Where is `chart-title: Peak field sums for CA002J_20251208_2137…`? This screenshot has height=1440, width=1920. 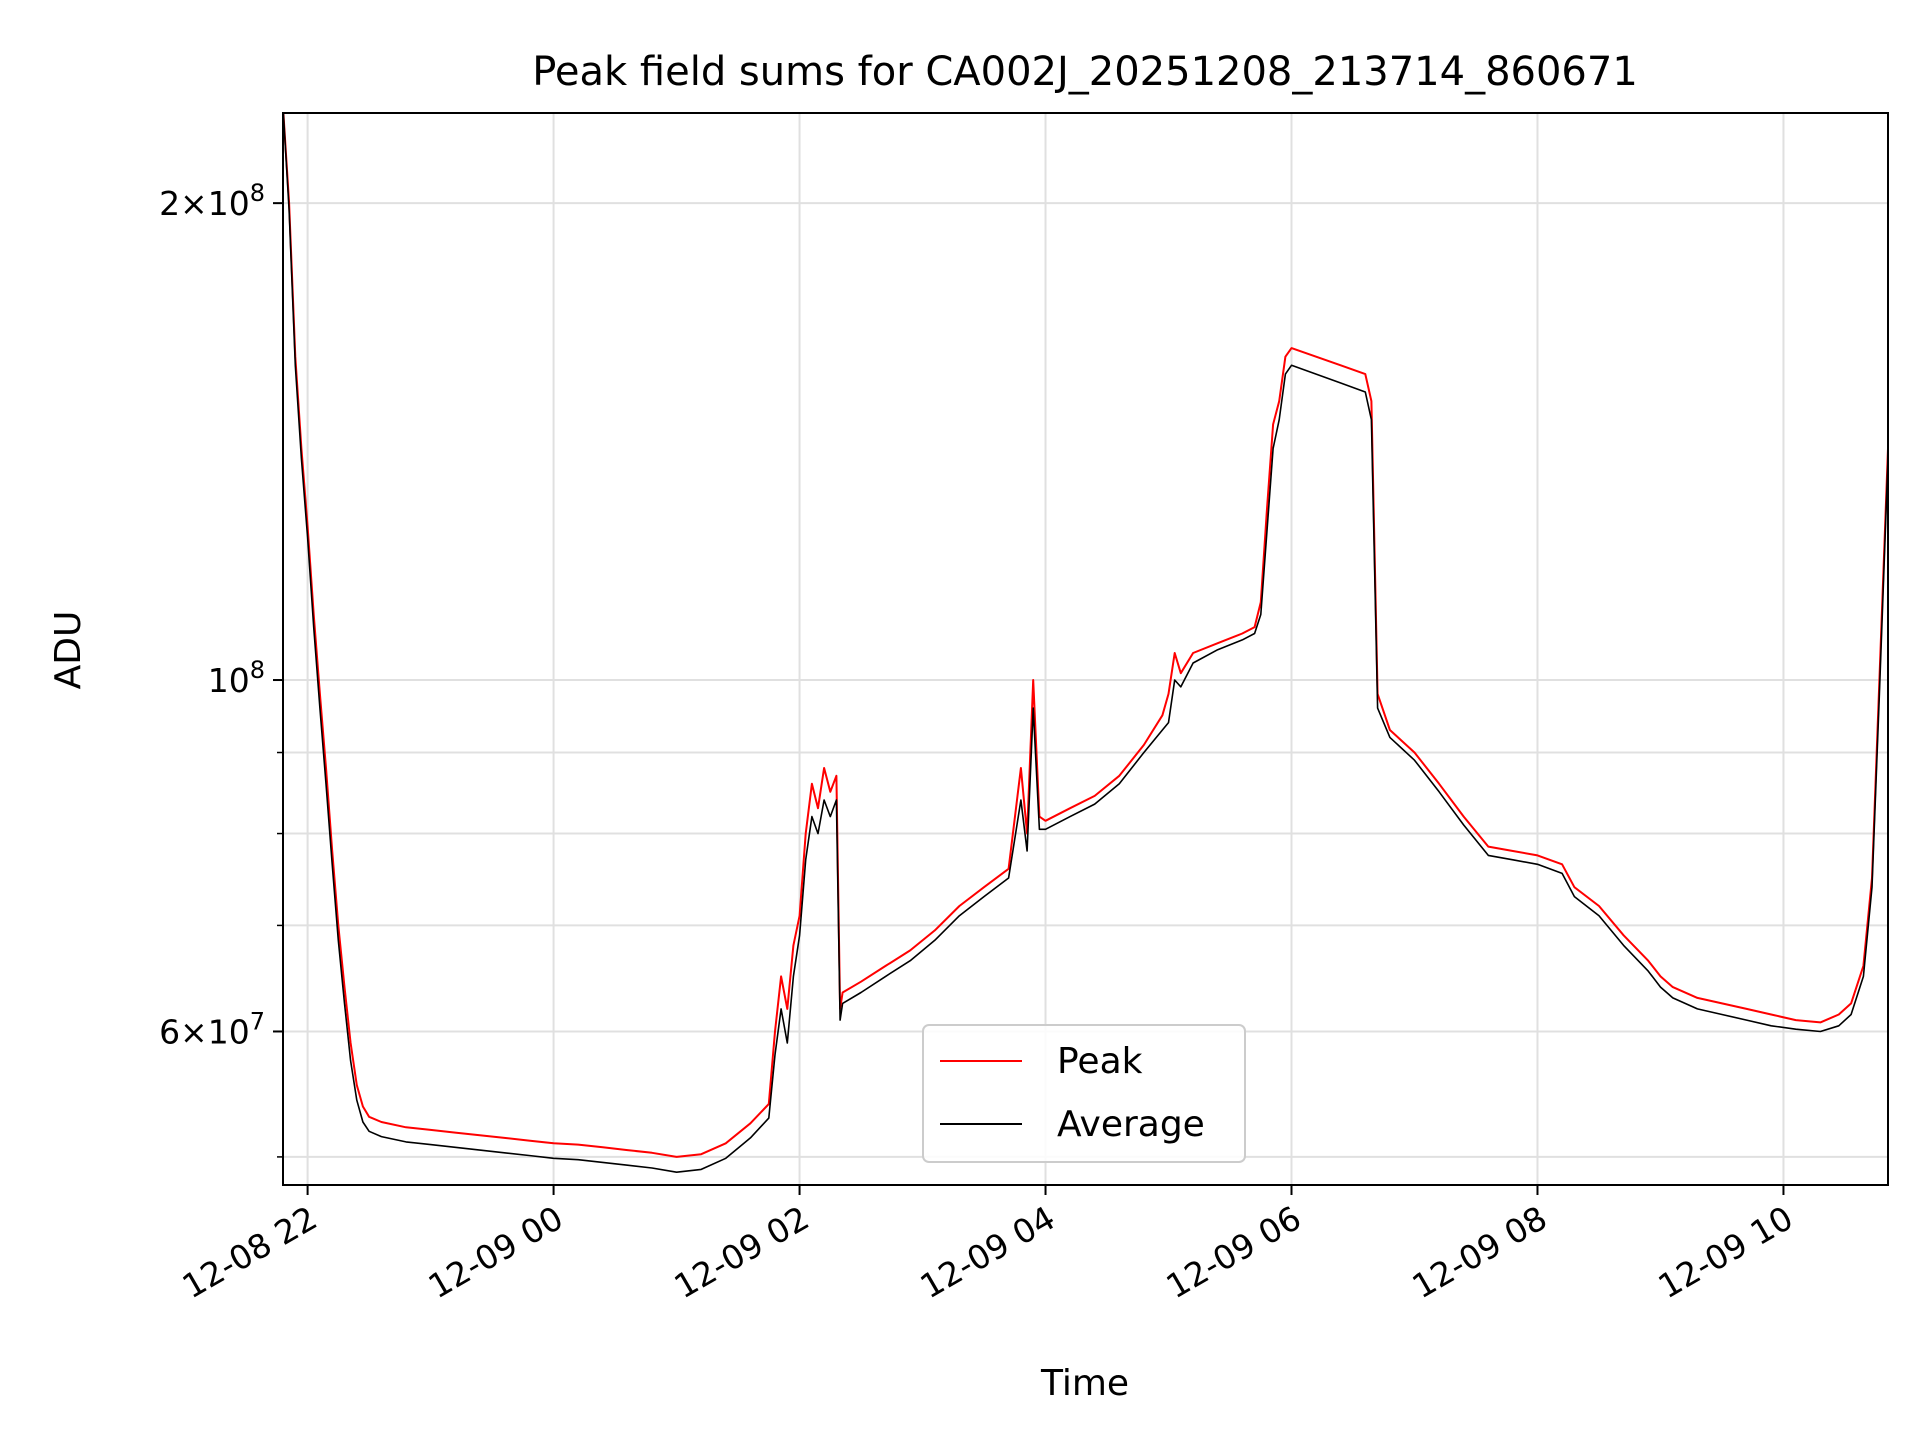 chart-title: Peak field sums for CA002J_20251208_2137… is located at coordinates (1085, 72).